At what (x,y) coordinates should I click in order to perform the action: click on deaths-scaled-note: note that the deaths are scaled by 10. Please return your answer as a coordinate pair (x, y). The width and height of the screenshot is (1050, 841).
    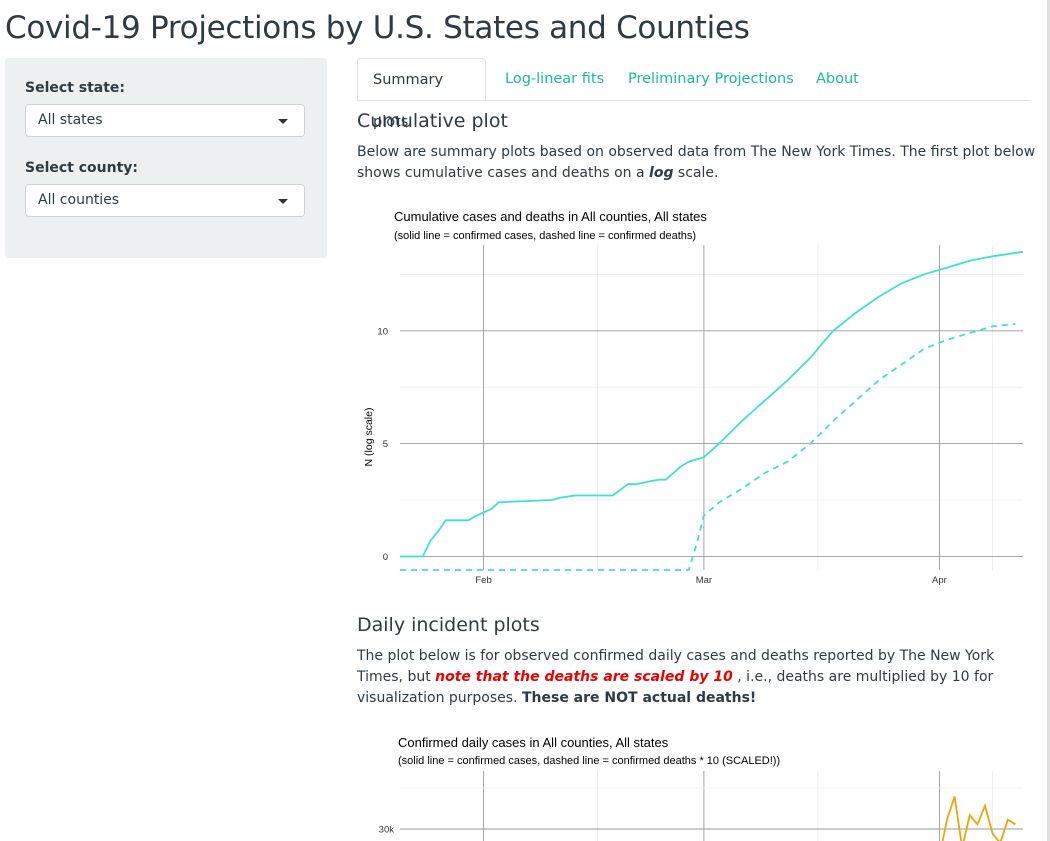
    Looking at the image, I should click on (584, 677).